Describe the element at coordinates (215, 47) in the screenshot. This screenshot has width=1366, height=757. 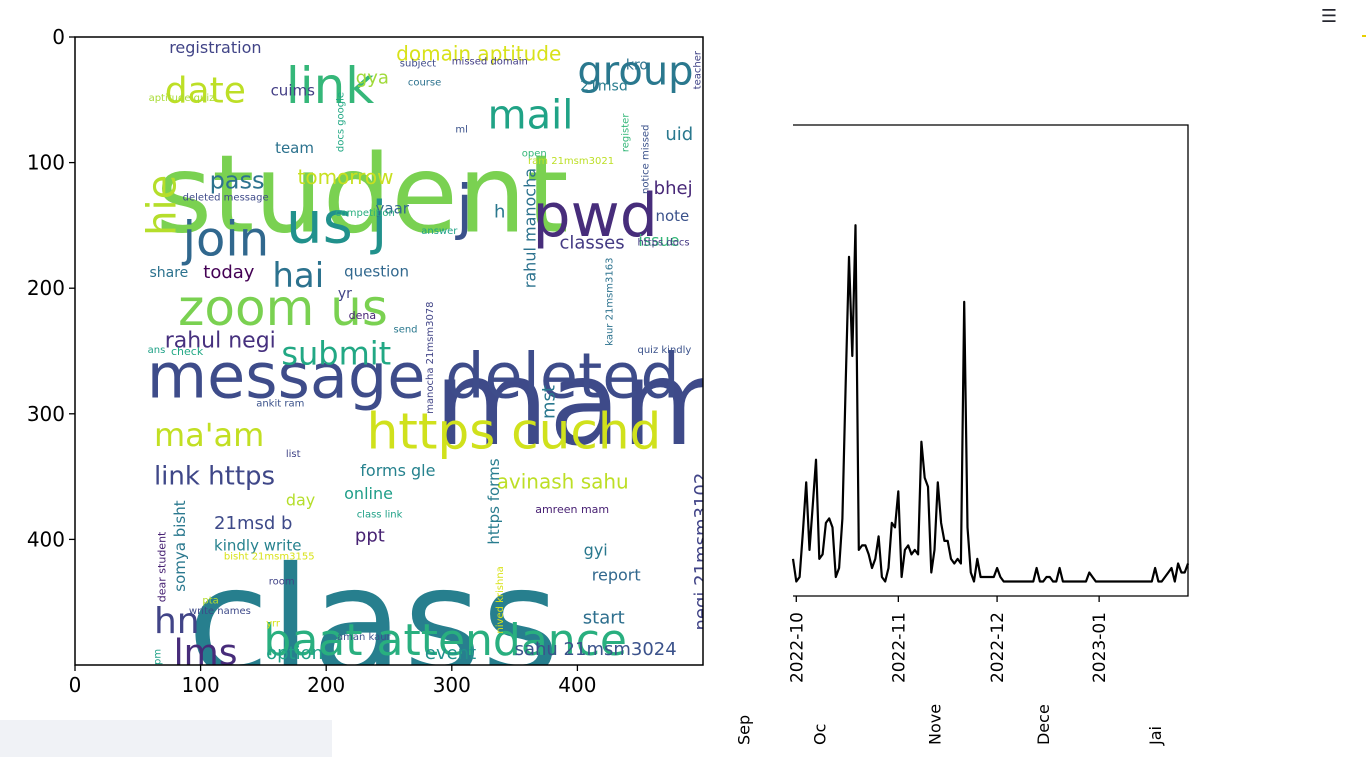
I see `wordcloud-word: registration` at that location.